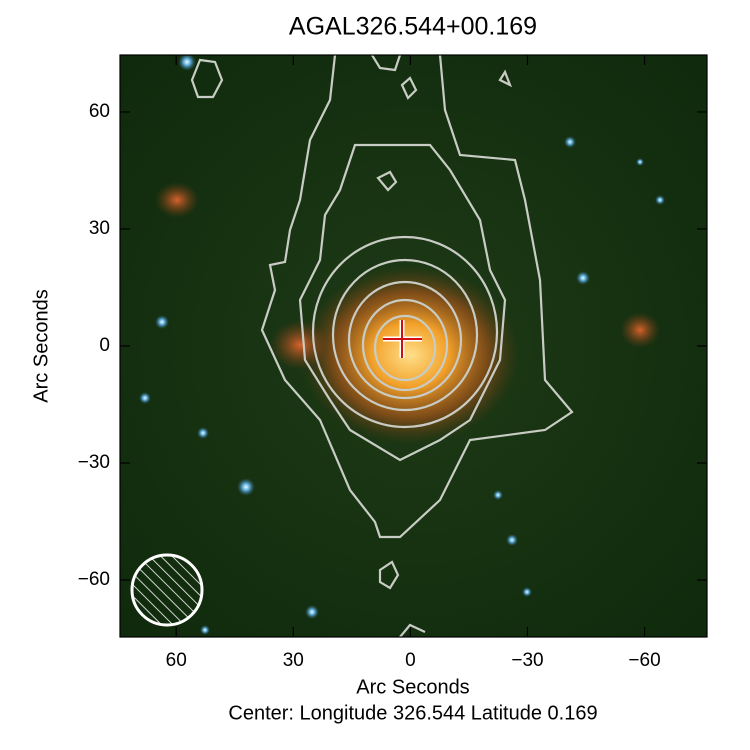  Describe the element at coordinates (176, 660) in the screenshot. I see `x-tick-label: 60` at that location.